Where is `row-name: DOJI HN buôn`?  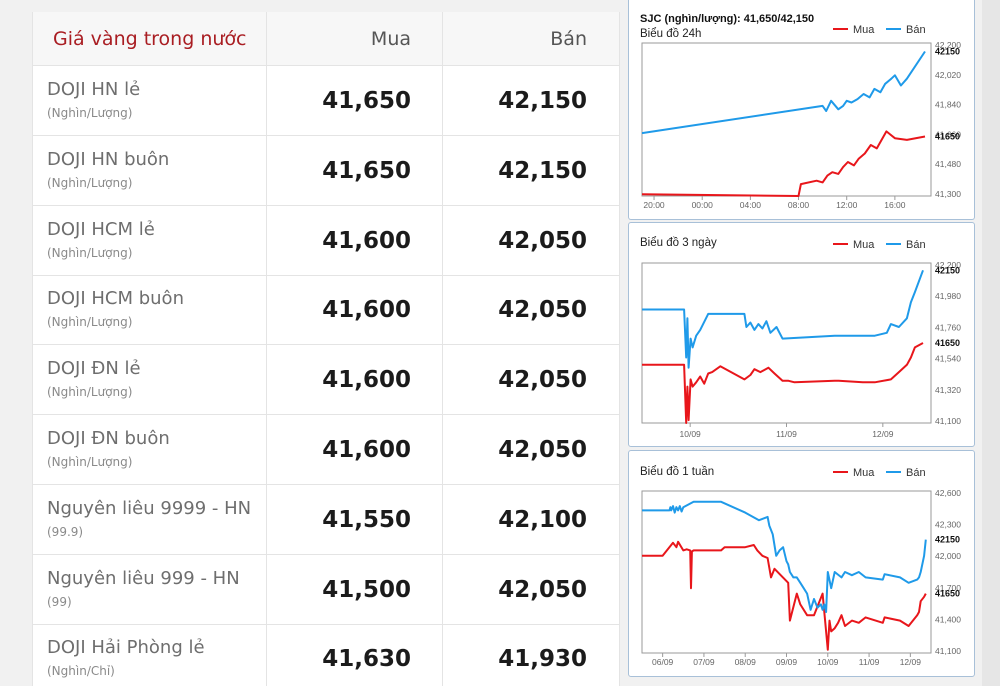
row-name: DOJI HN buôn is located at coordinates (108, 159).